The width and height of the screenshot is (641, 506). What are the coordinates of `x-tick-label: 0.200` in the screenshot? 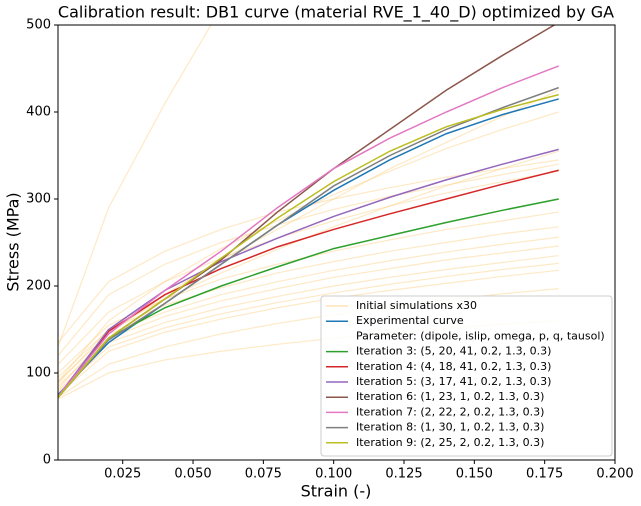 It's located at (614, 474).